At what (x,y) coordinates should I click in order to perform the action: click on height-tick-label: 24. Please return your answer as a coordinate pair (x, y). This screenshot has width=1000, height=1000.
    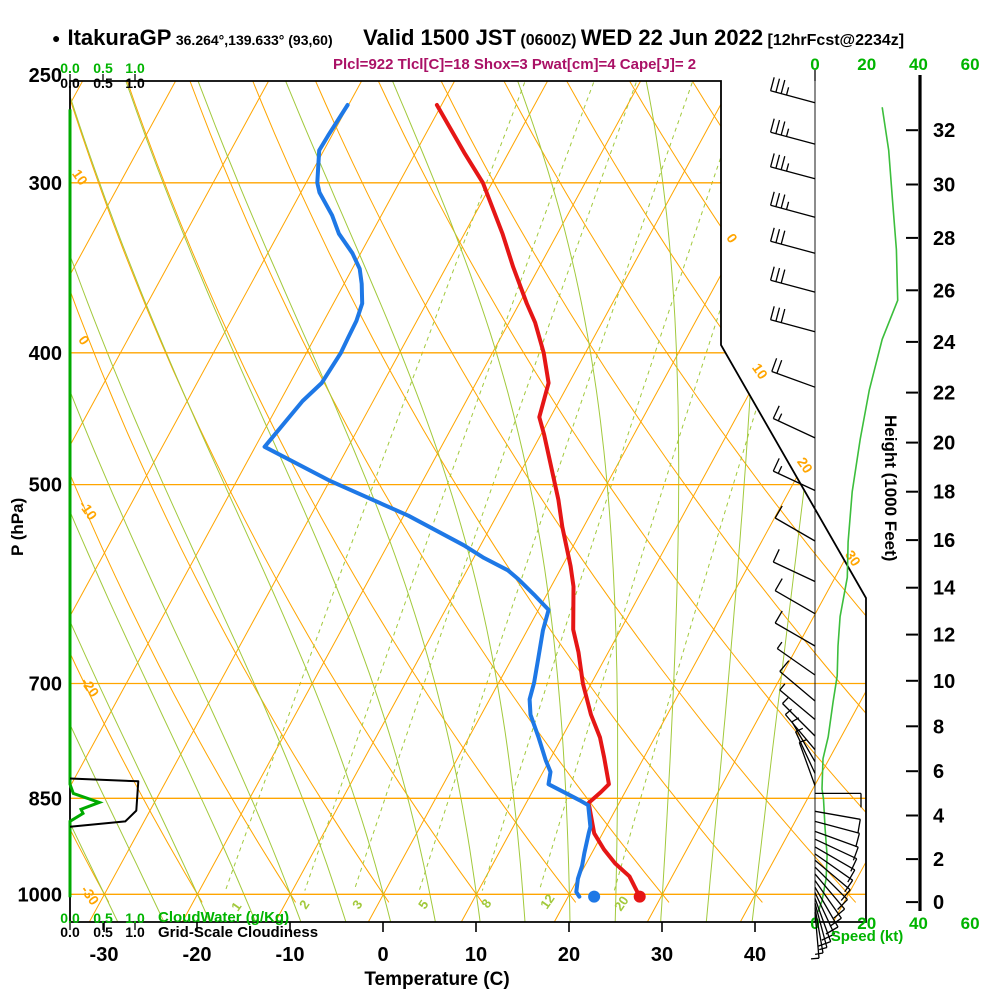
    Looking at the image, I should click on (944, 343).